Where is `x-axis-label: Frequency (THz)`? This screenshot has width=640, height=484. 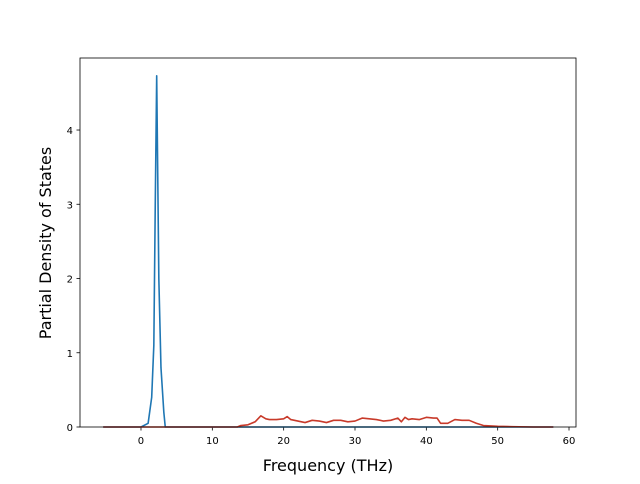
x-axis-label: Frequency (THz) is located at coordinates (328, 465).